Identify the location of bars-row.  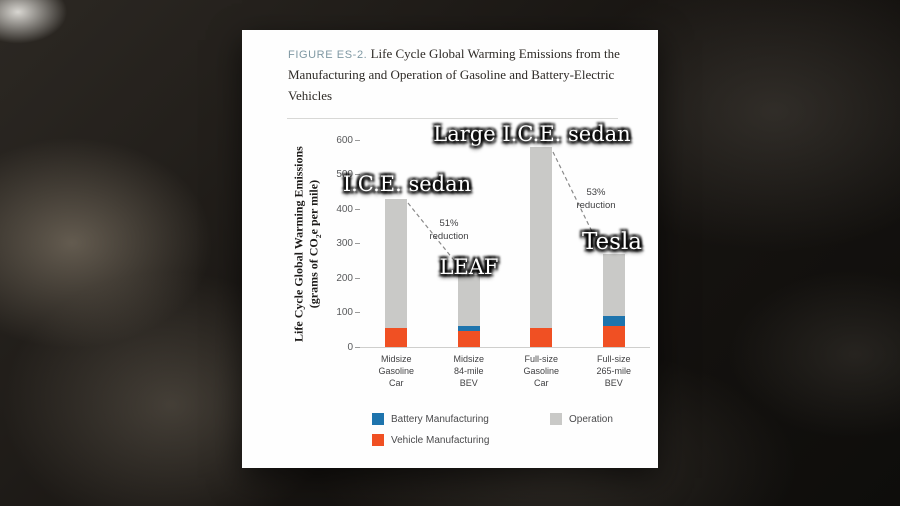
(505, 243).